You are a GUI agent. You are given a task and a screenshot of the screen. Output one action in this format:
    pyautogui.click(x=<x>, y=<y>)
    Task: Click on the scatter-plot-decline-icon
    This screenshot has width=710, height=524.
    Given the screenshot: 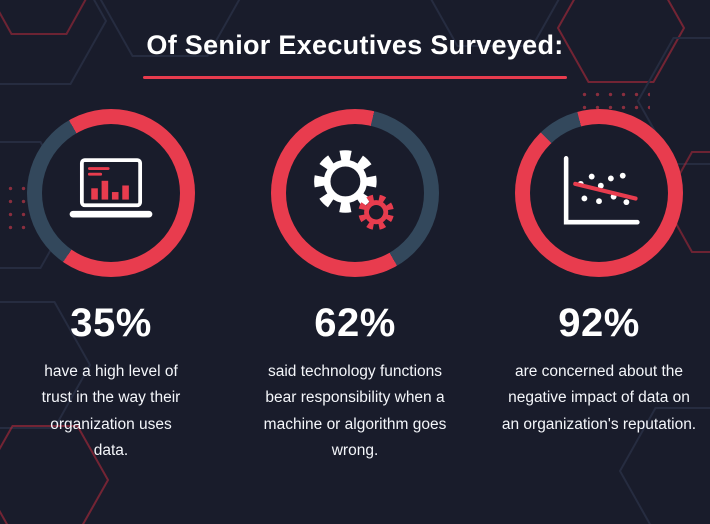 What is the action you would take?
    pyautogui.click(x=601, y=190)
    